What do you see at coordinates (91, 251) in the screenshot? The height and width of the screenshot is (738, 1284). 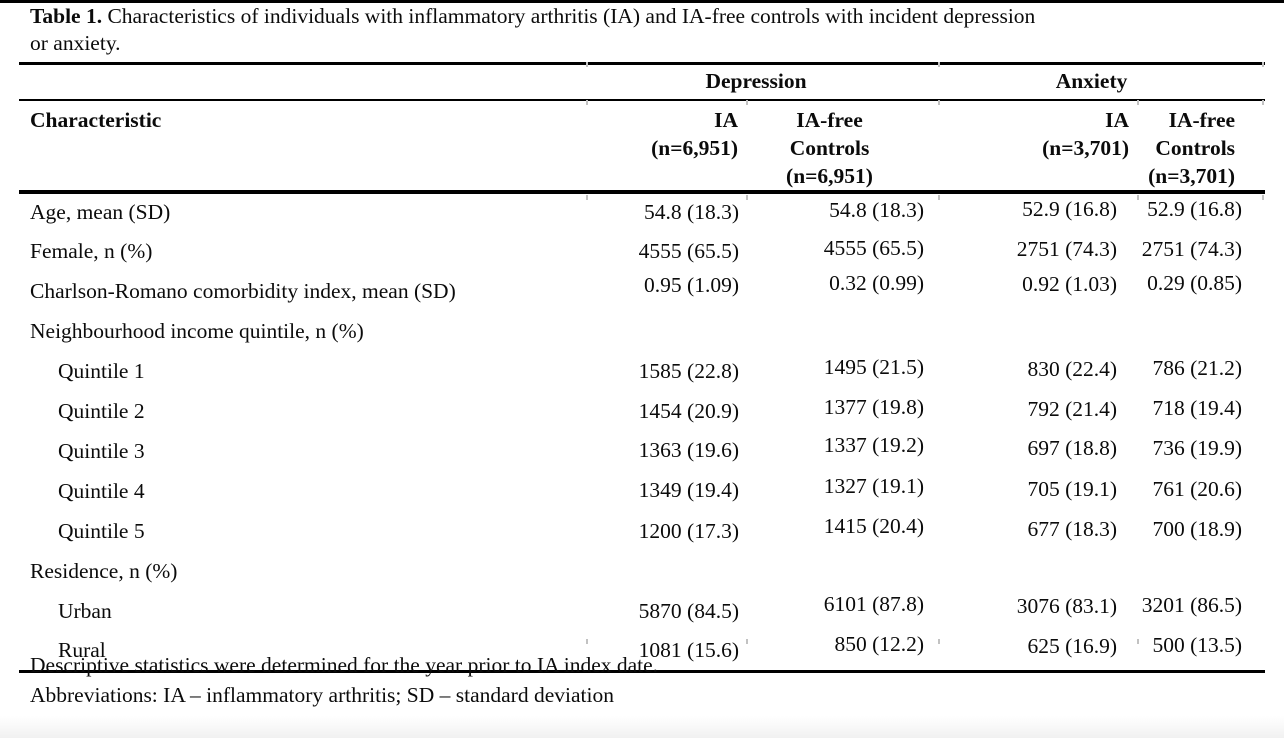 I see `row-label: Female, n (%)` at bounding box center [91, 251].